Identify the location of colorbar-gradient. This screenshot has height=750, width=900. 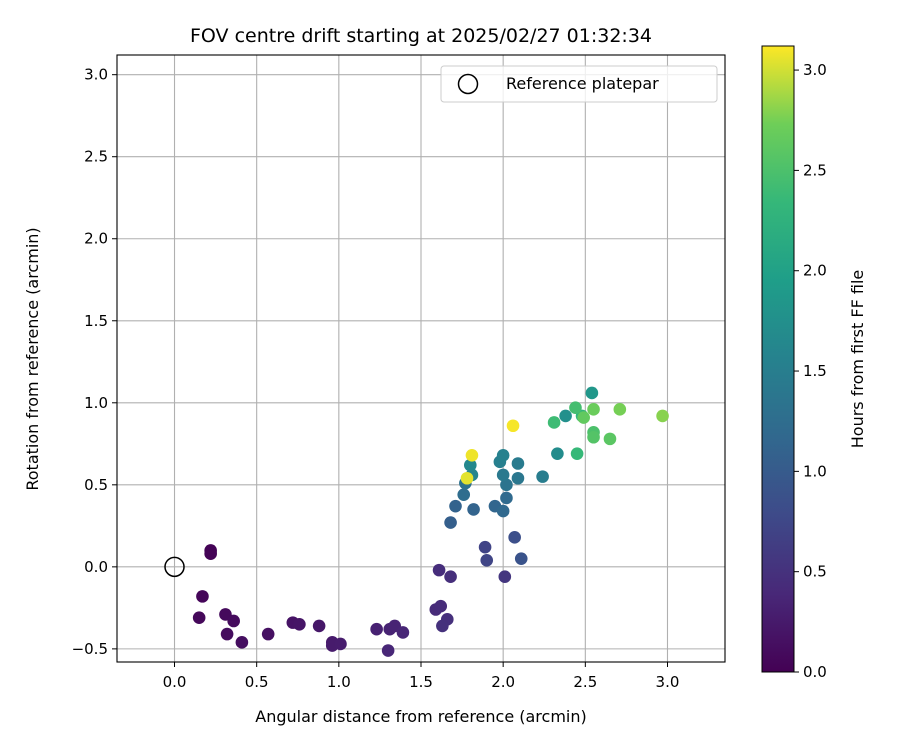
(778, 359).